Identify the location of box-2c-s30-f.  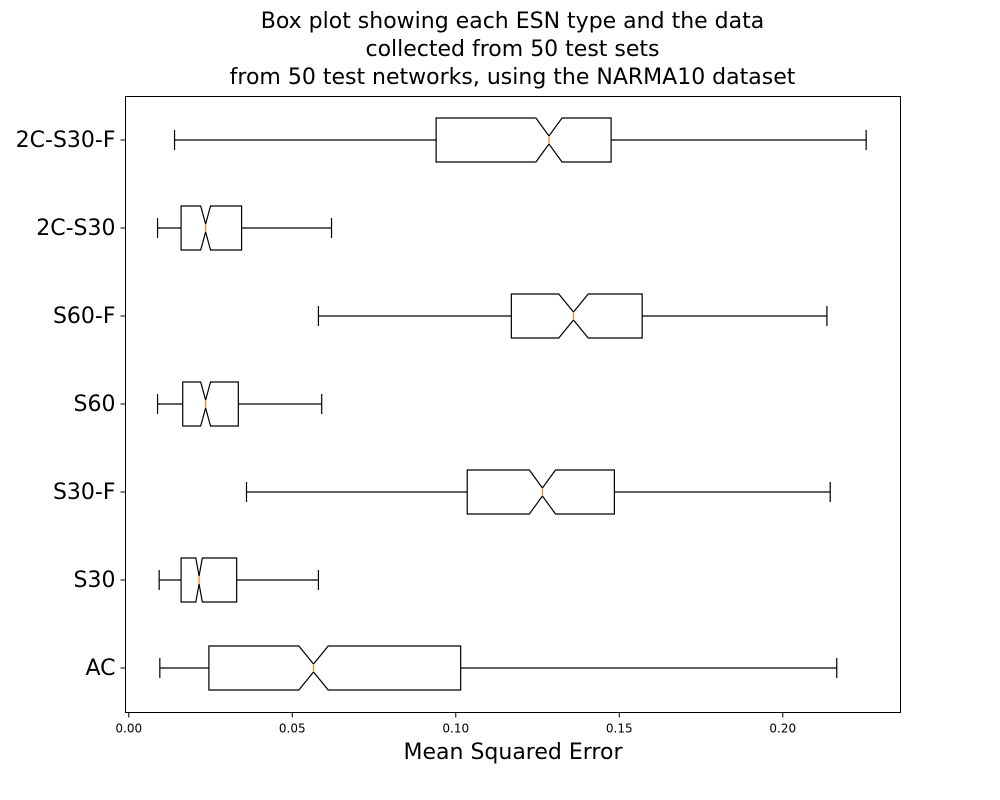
(520, 140).